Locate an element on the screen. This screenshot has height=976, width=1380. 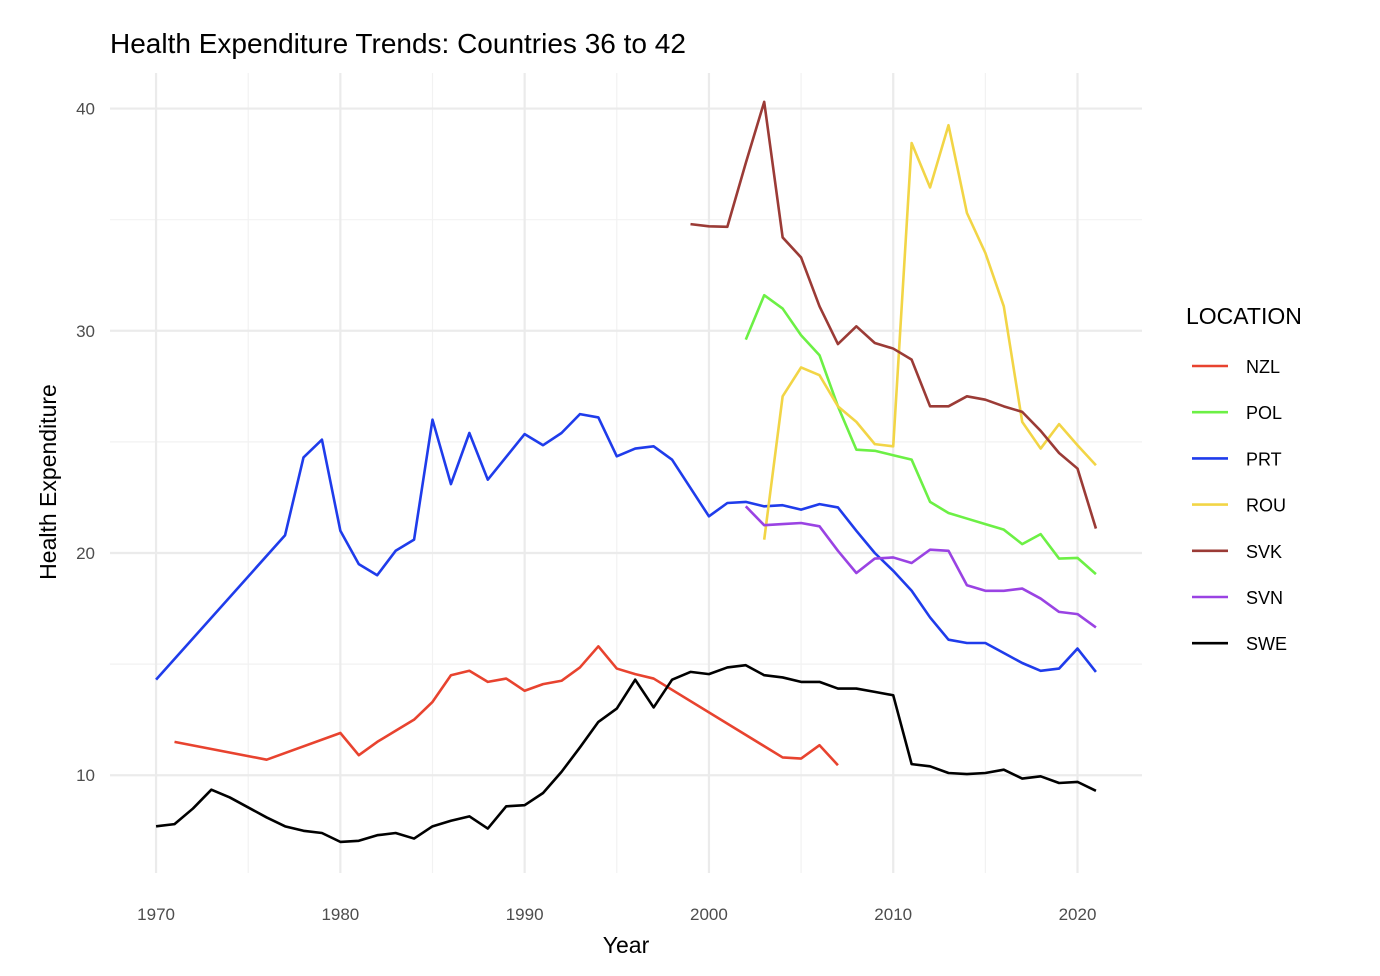
x-axis-title: Year is located at coordinates (626, 945).